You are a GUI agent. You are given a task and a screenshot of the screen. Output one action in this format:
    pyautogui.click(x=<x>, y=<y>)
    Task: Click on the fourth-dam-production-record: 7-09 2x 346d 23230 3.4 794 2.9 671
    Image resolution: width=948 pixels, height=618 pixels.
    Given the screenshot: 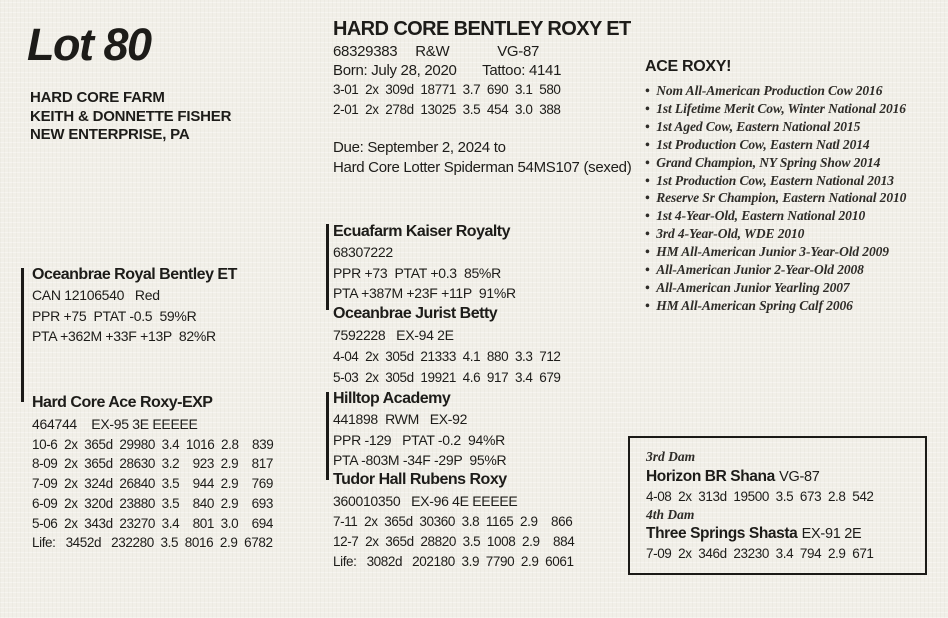 What is the action you would take?
    pyautogui.click(x=760, y=554)
    